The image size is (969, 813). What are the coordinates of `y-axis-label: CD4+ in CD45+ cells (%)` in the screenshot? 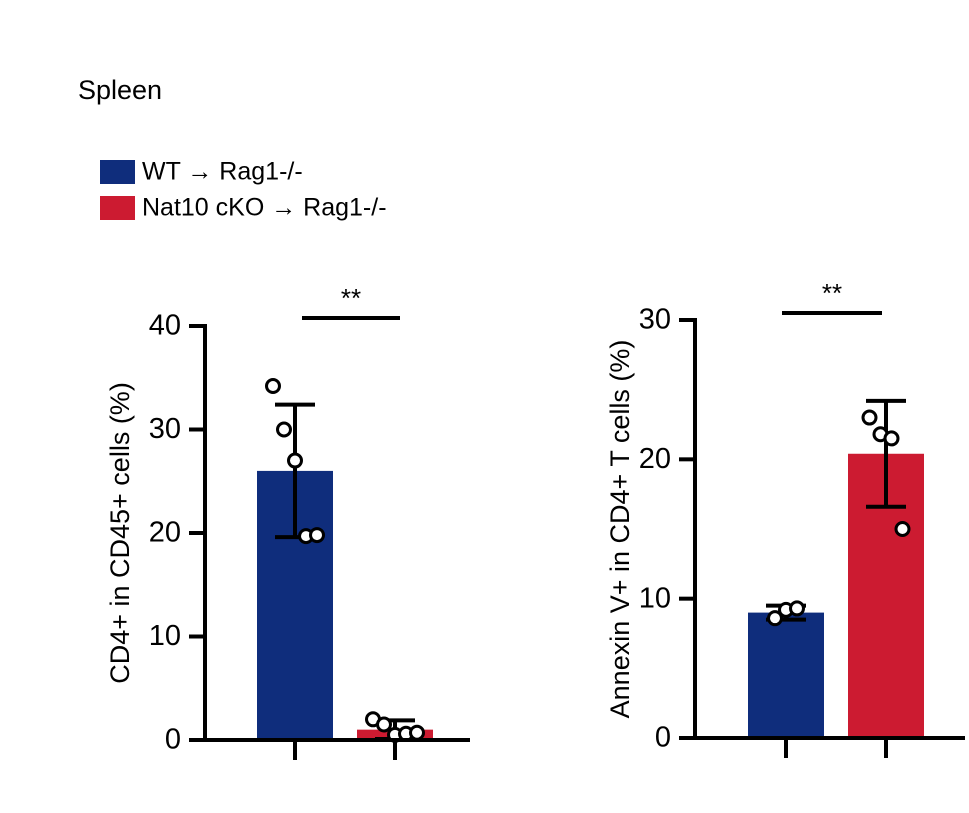 It's located at (120, 533).